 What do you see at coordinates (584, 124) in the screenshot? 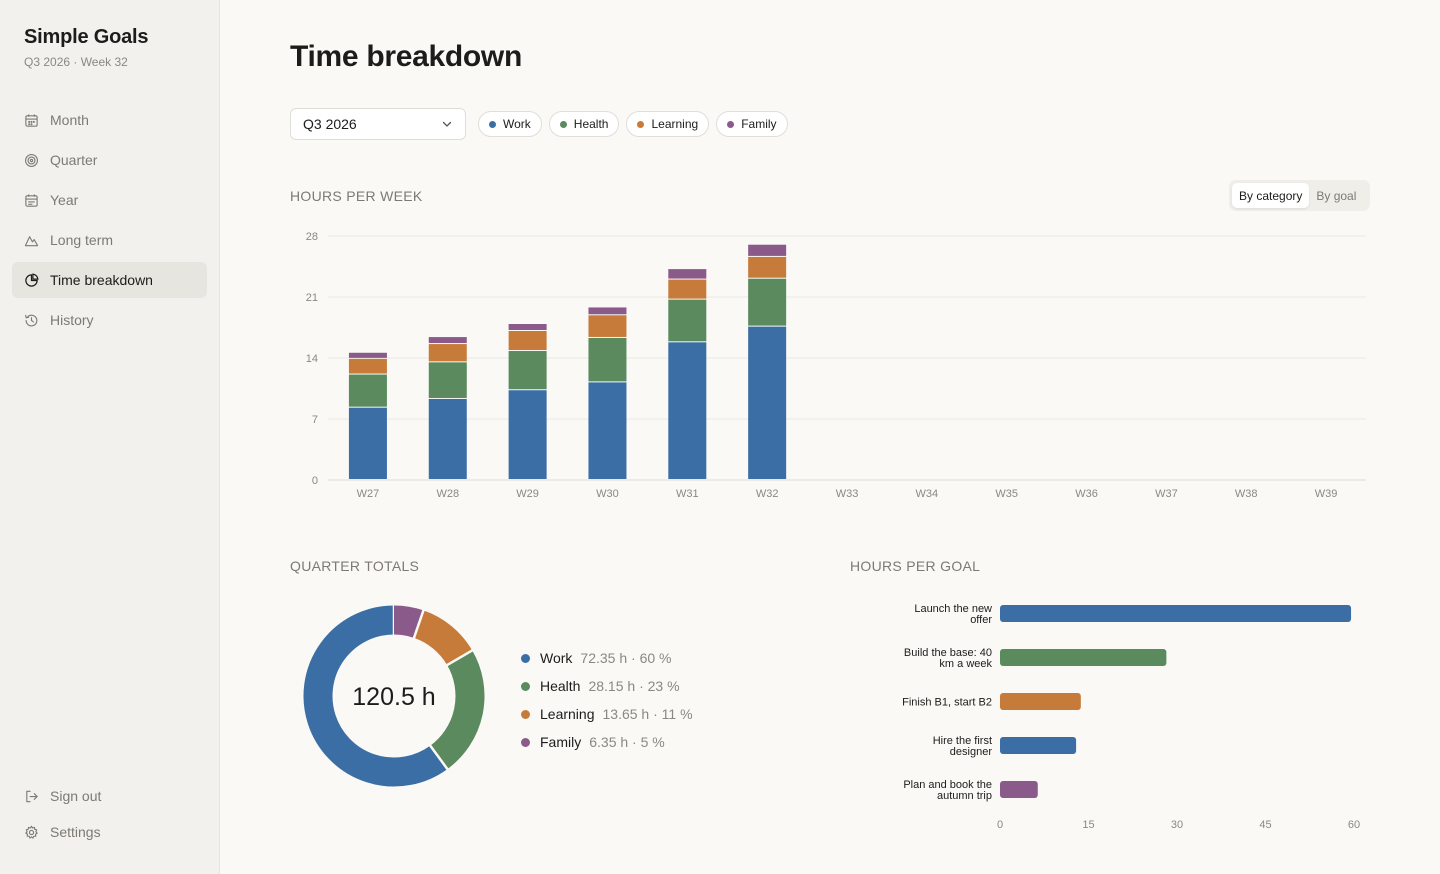
I see `filter-chip-health: Health` at bounding box center [584, 124].